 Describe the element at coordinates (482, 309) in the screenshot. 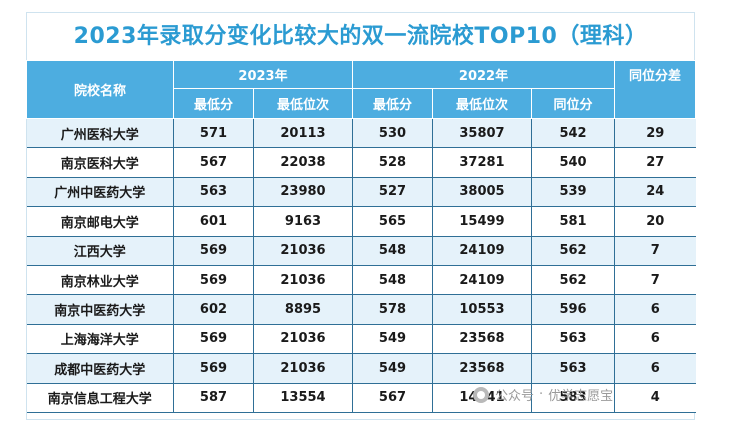

I see `cell-min-rank-2022: 10553` at that location.